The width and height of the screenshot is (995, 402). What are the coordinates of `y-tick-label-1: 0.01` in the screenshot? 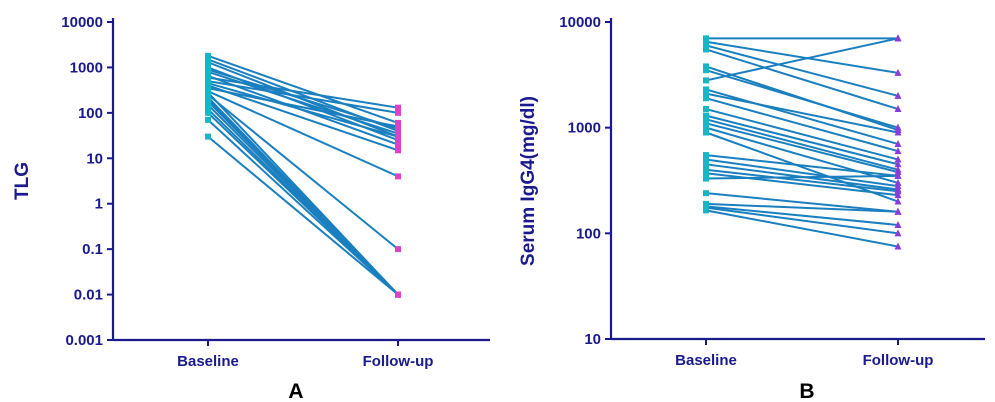 It's located at (88, 295).